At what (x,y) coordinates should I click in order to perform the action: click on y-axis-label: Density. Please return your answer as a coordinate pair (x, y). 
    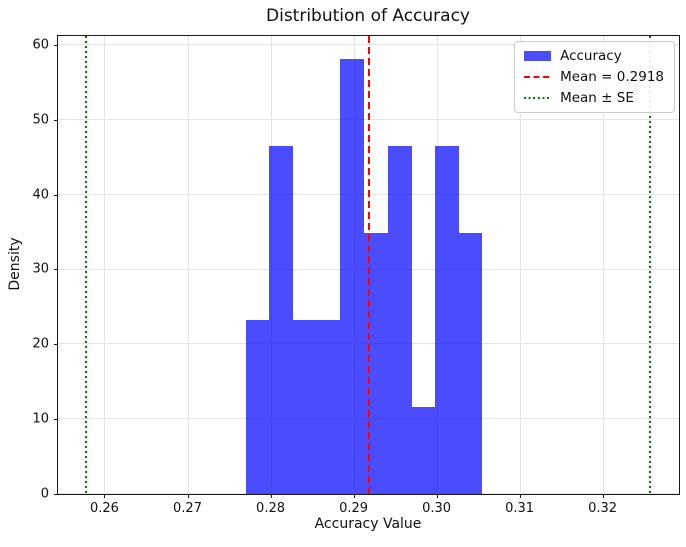
    Looking at the image, I should click on (15, 264).